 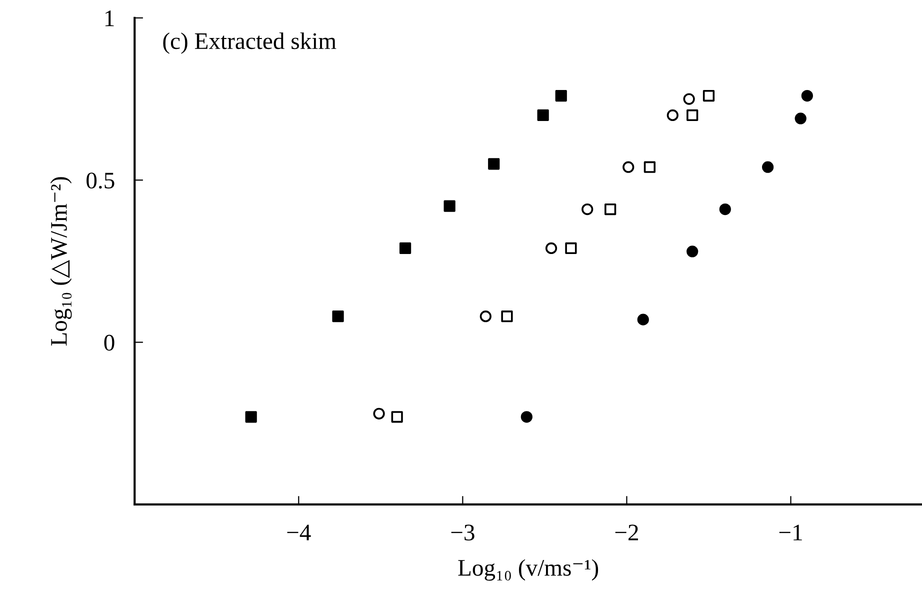 I want to click on y-tick-label: 1, so click(x=109, y=18).